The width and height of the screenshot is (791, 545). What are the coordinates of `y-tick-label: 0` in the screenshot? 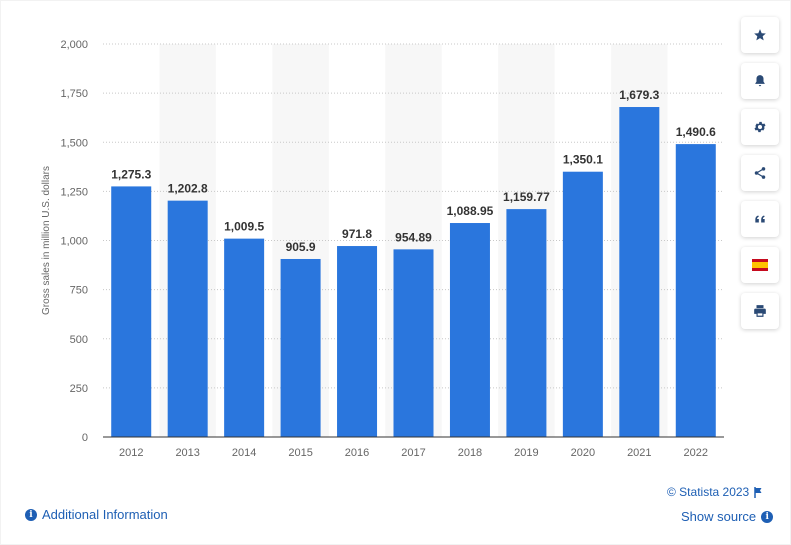 It's located at (85, 438).